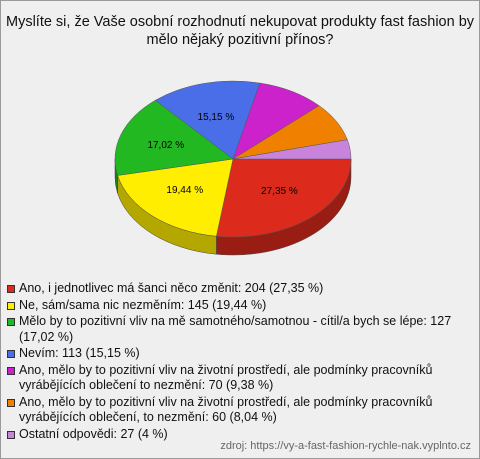 The height and width of the screenshot is (459, 480). I want to click on value-label: 27,35 %, so click(279, 191).